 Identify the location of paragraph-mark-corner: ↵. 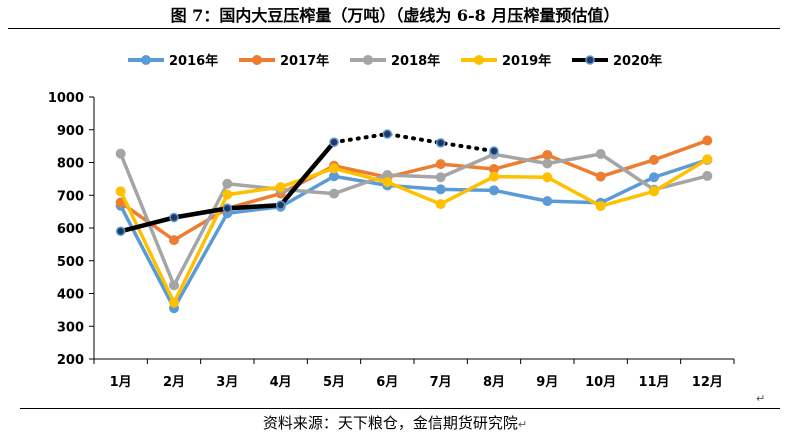
(761, 398).